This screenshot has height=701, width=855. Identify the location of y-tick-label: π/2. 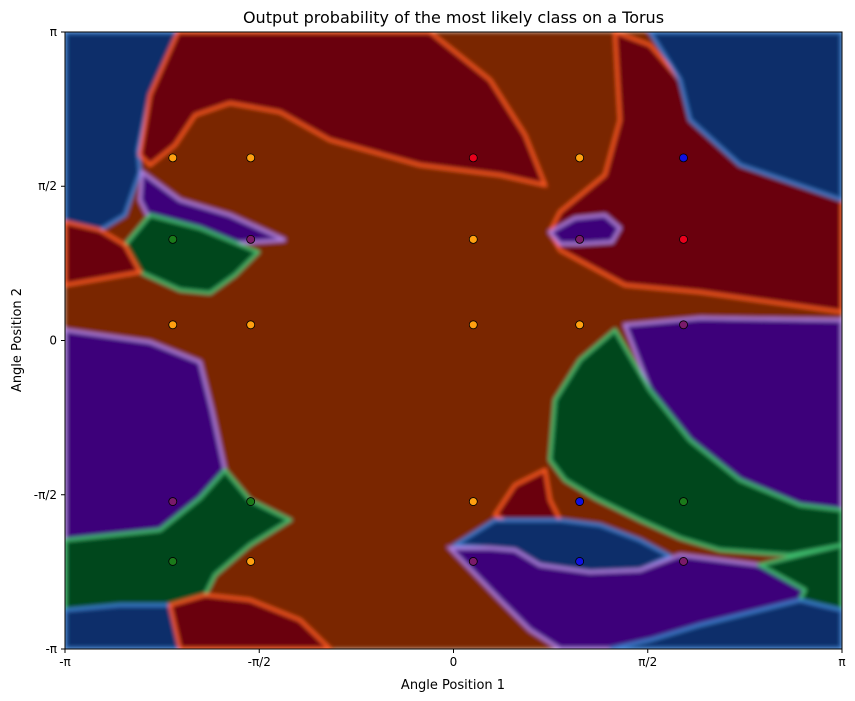
(47, 186).